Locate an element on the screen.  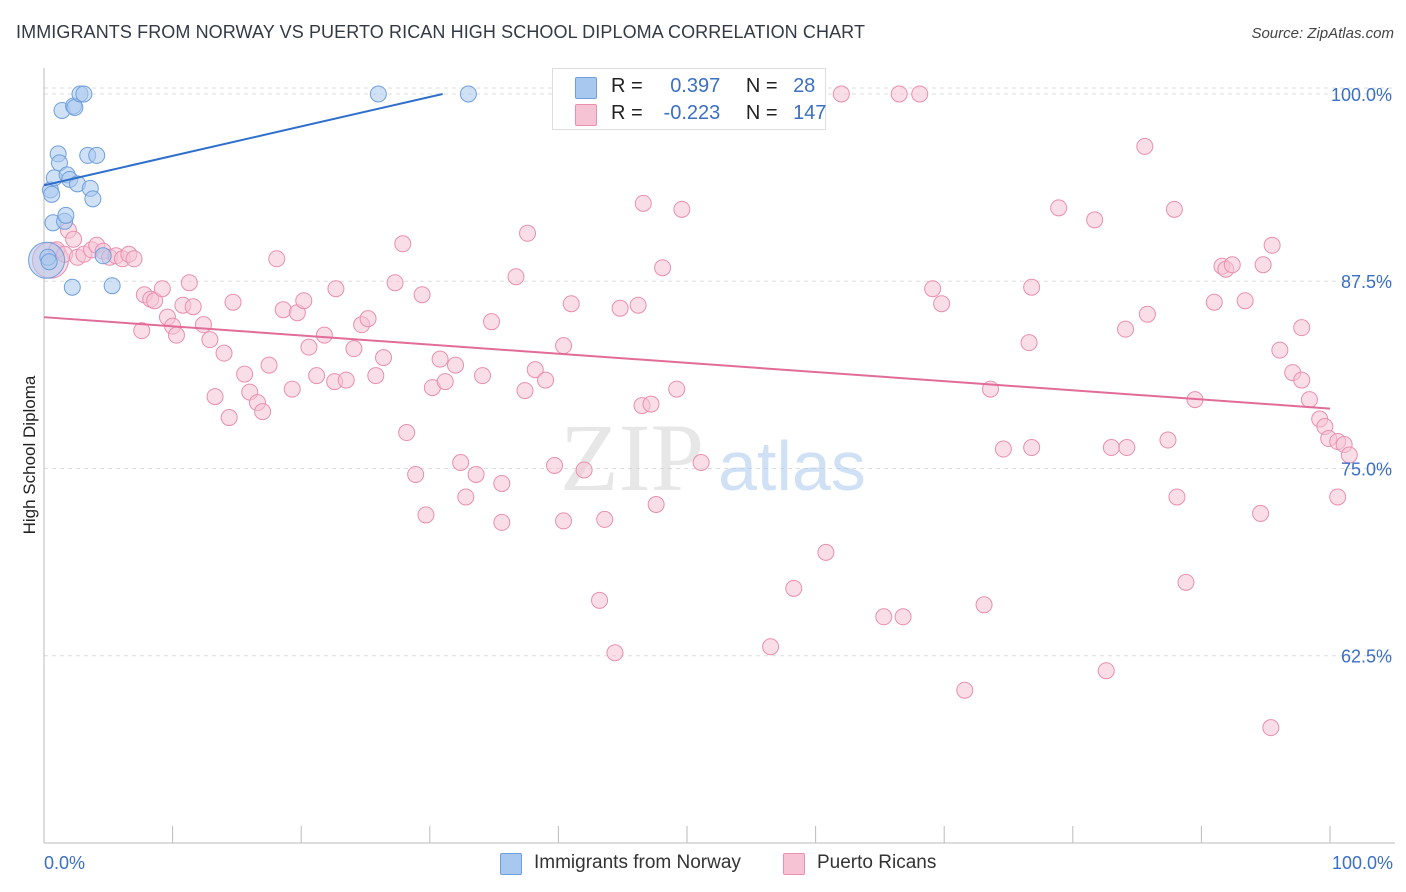
correlation-legend: R = 0.397 N = 28 R = -0.223 N = 147 is located at coordinates (689, 99).